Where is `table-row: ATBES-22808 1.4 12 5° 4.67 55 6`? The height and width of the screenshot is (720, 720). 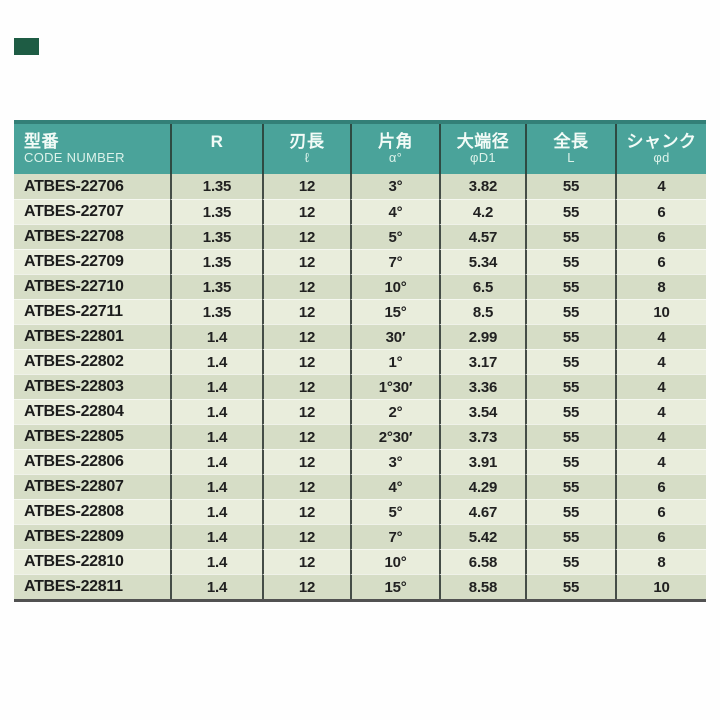 table-row: ATBES-22808 1.4 12 5° 4.67 55 6 is located at coordinates (360, 511).